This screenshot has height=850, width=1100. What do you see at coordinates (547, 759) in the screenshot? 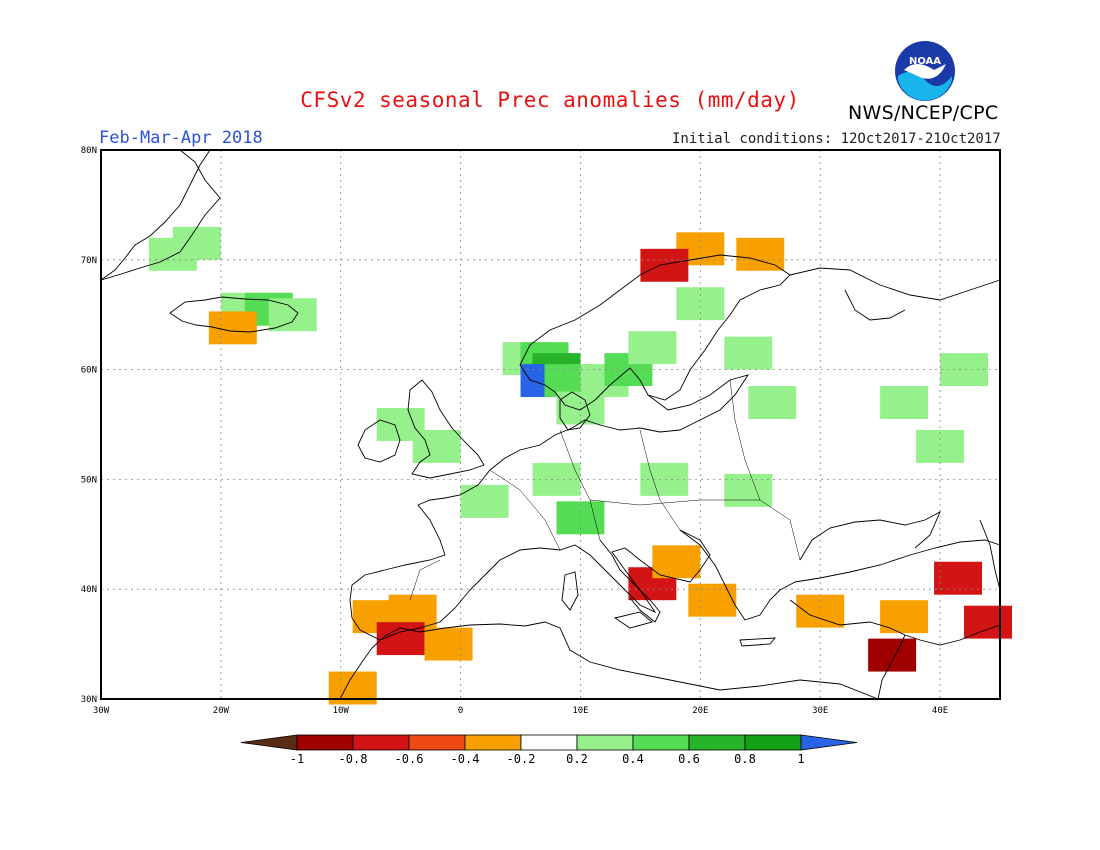
I see `colorbar-labels: -1 -0.8 -0.6 -0.4 -0.2 0.2 0.4 0.6 0.8 1` at bounding box center [547, 759].